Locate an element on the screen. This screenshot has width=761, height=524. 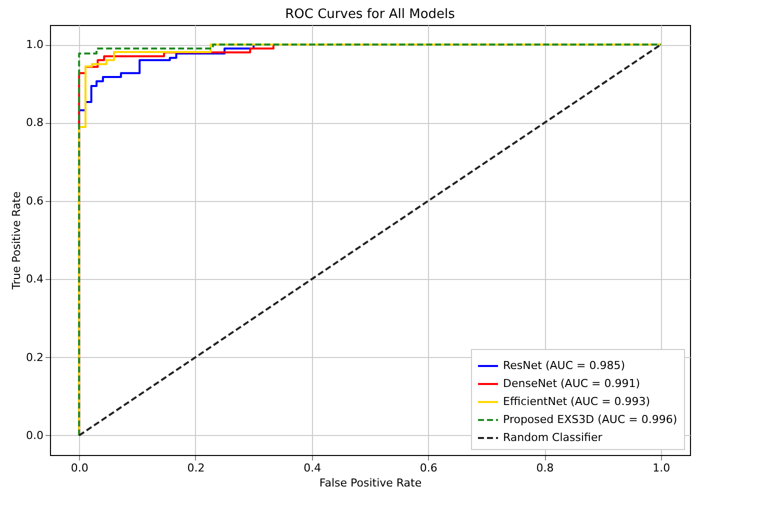
x-tick-label: 0.2 is located at coordinates (196, 468).